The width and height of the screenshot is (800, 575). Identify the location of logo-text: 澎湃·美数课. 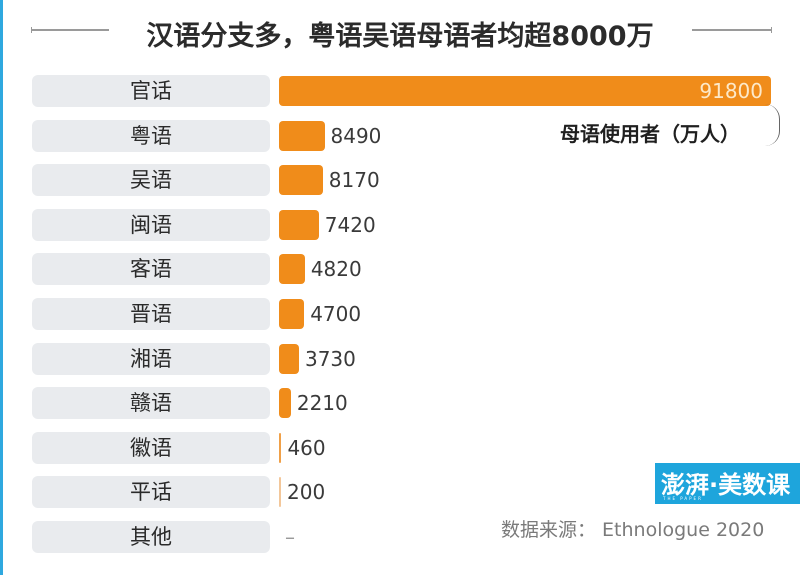
(726, 485).